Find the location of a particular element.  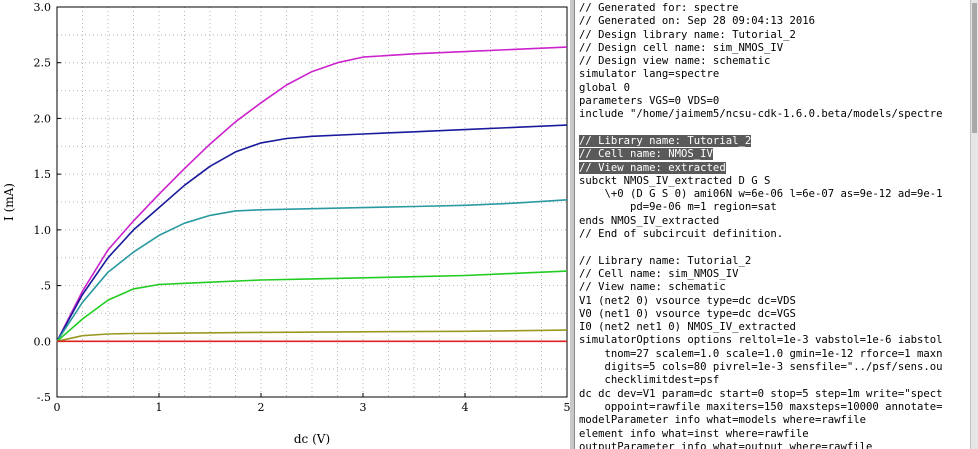

netlist-line-text: global 0 is located at coordinates (605, 87).